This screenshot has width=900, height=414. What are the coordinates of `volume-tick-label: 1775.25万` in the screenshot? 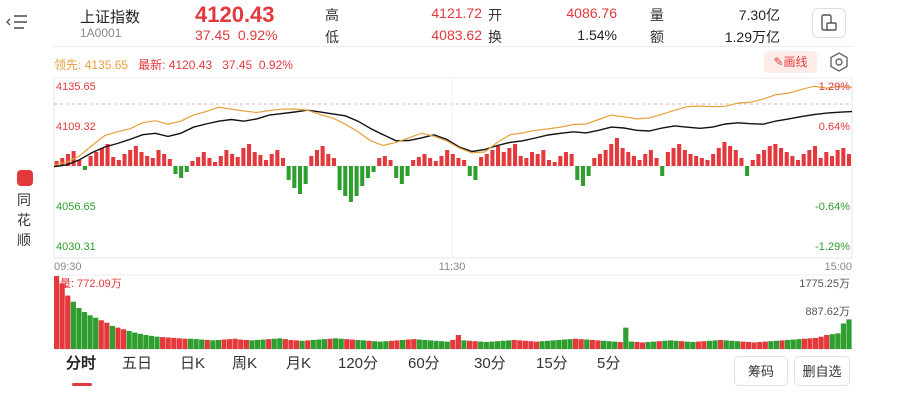 It's located at (824, 284).